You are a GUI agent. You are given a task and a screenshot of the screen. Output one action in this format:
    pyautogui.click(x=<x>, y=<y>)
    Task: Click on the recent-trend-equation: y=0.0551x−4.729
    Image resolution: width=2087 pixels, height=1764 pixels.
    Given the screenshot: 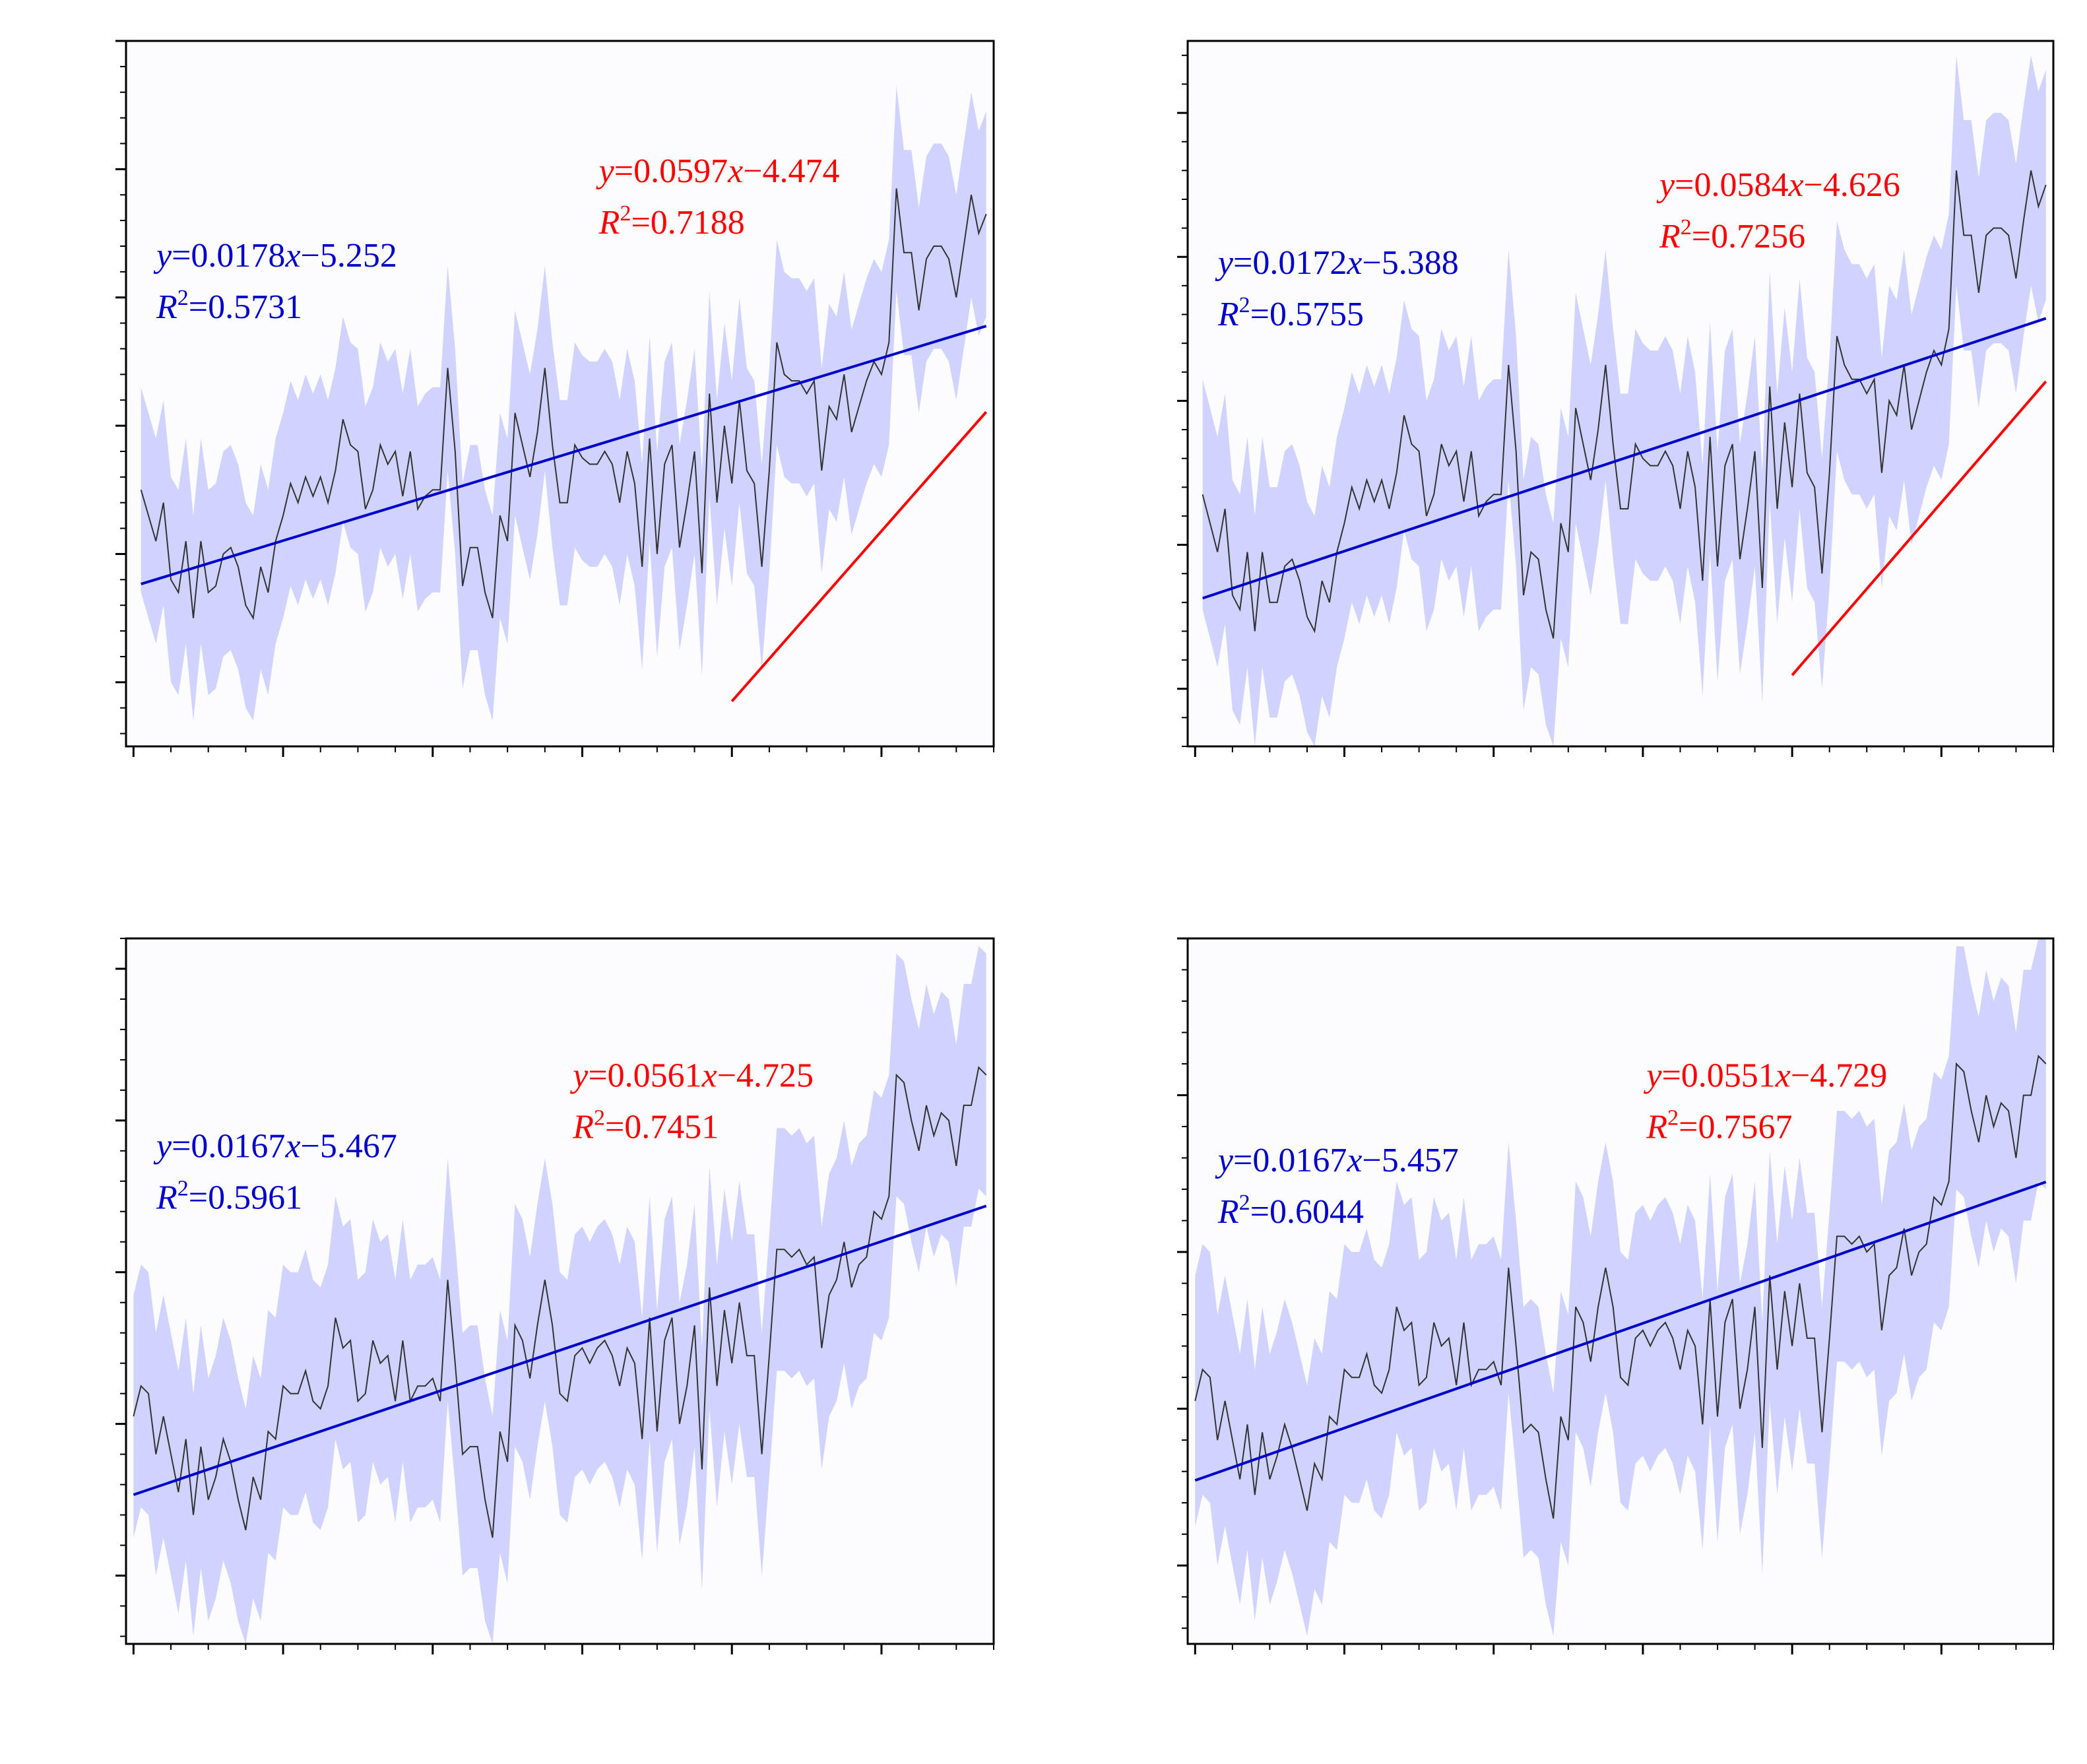 What is the action you would take?
    pyautogui.click(x=1765, y=1075)
    